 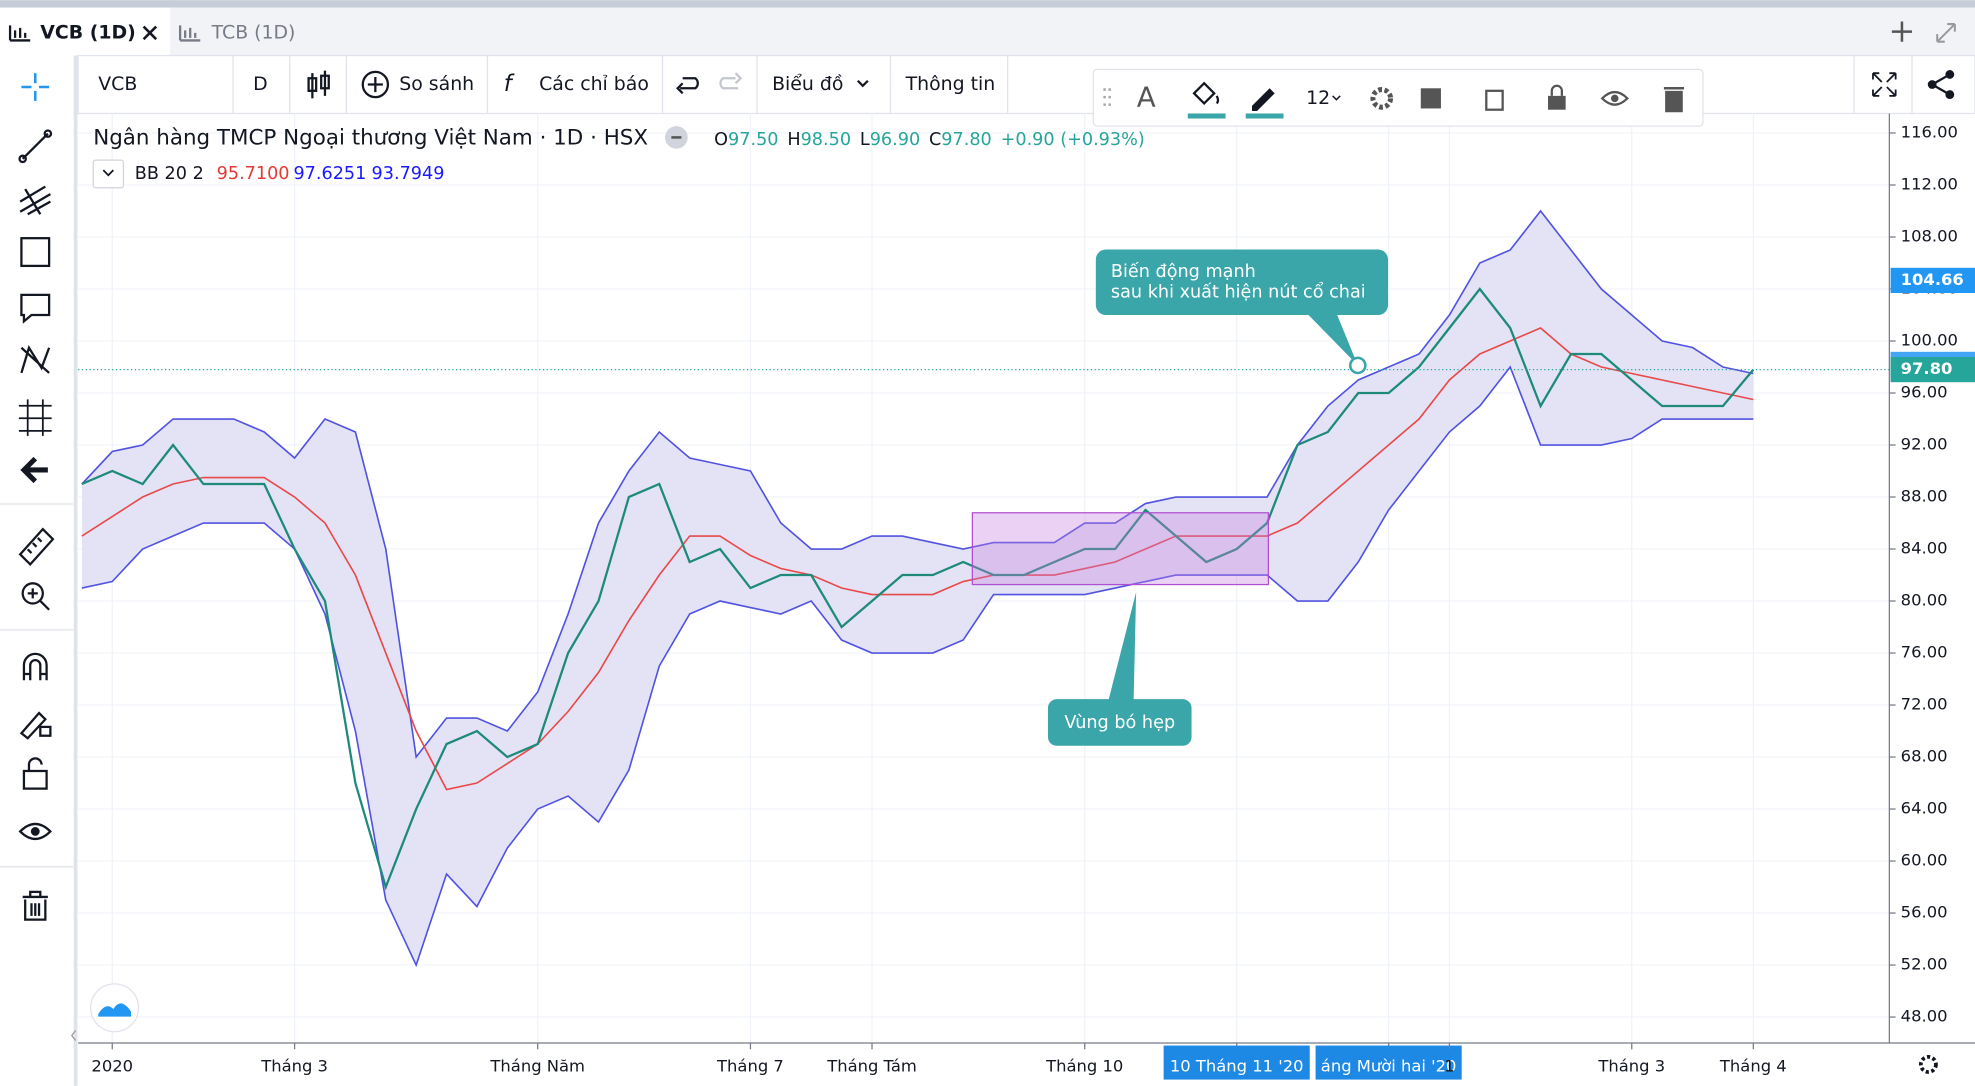 What do you see at coordinates (1932, 84) in the screenshot?
I see `share` at bounding box center [1932, 84].